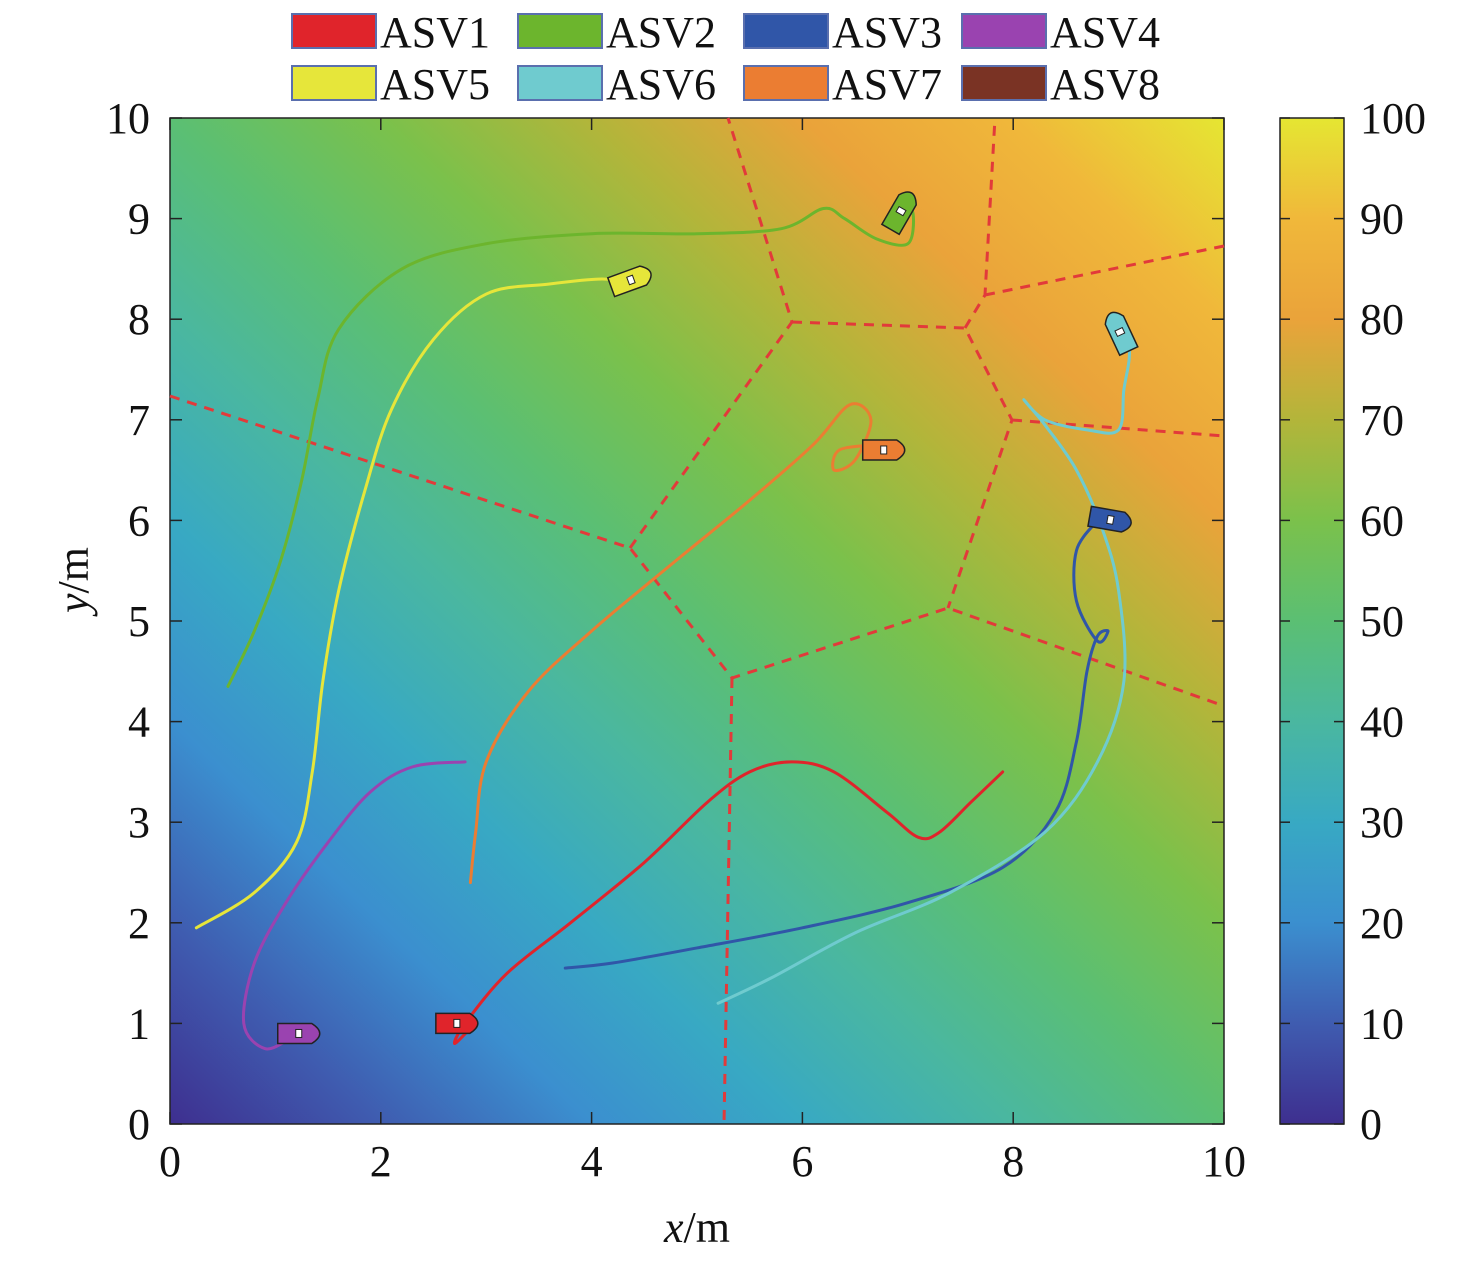 The image size is (1476, 1269). Describe the element at coordinates (1105, 32) in the screenshot. I see `legend-label: ASV4` at that location.